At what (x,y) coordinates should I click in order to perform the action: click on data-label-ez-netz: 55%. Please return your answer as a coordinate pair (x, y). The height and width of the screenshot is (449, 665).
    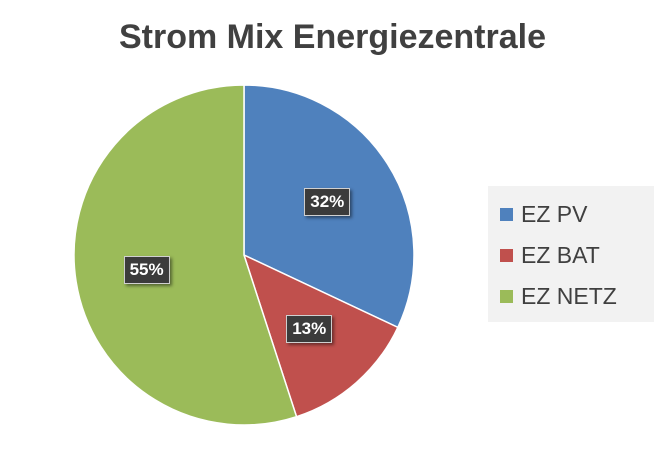
    Looking at the image, I should click on (146, 270).